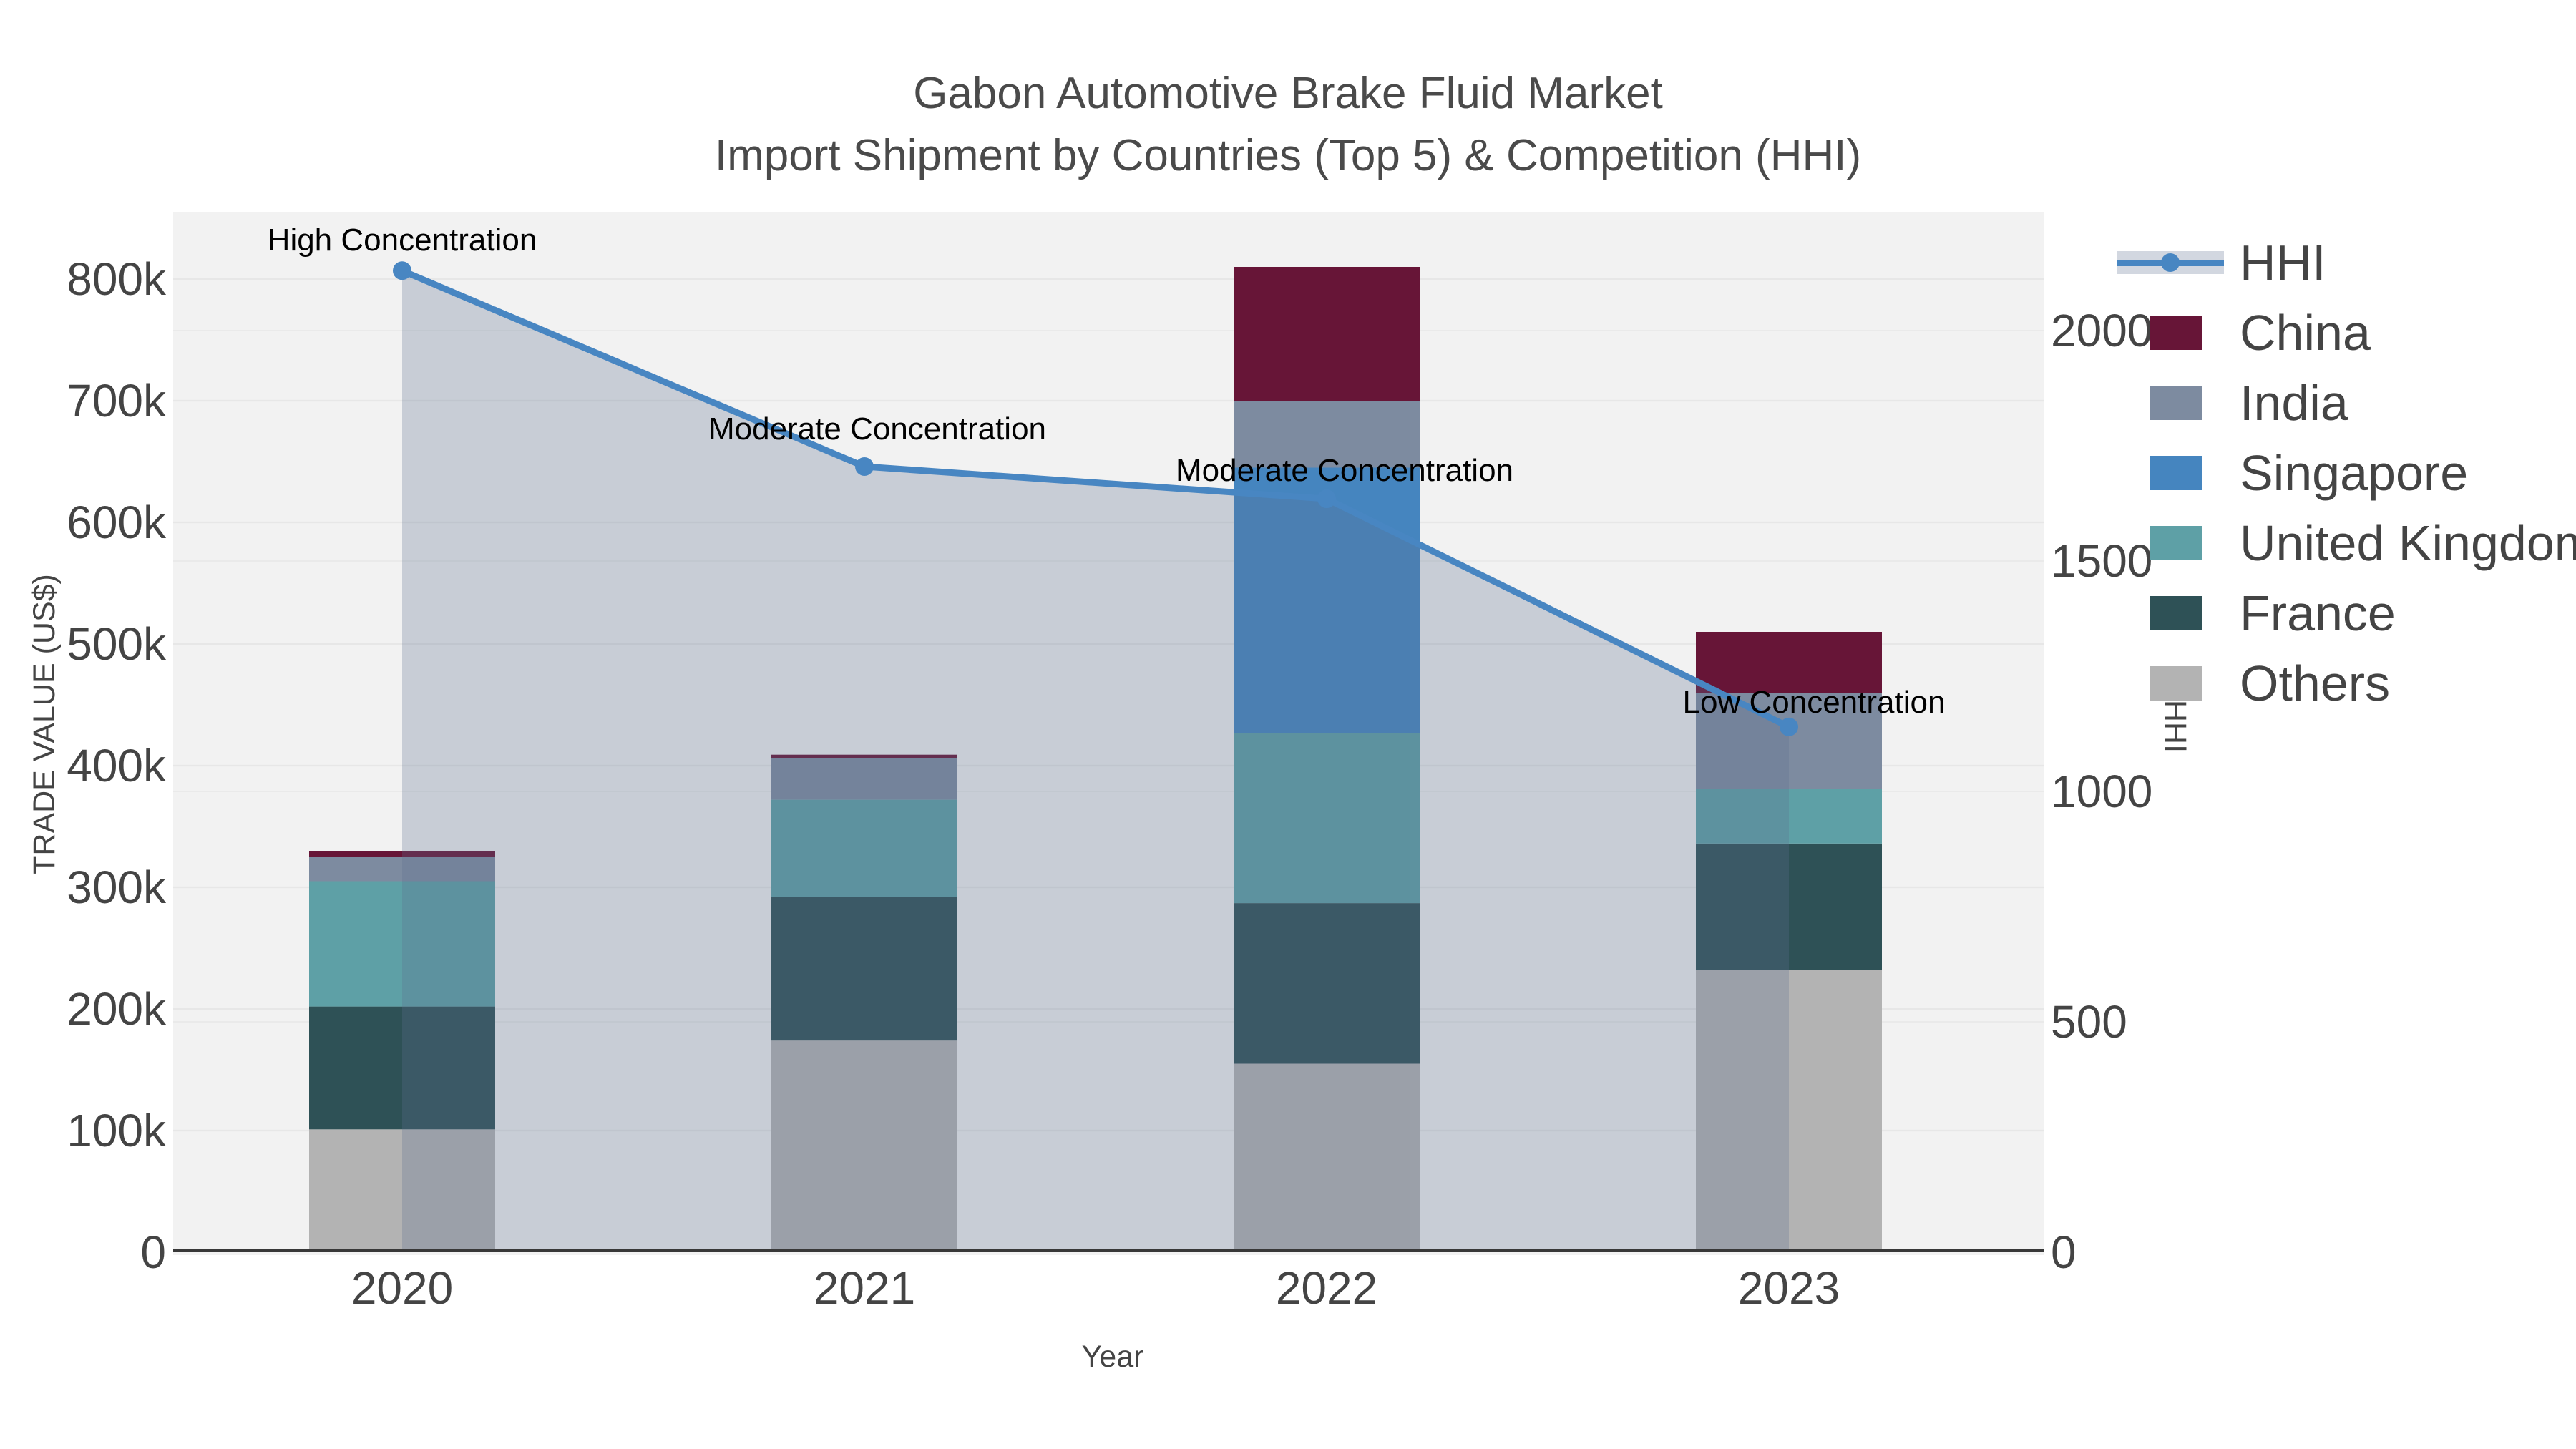  What do you see at coordinates (116, 765) in the screenshot?
I see `y-left-tick-label: 400k` at bounding box center [116, 765].